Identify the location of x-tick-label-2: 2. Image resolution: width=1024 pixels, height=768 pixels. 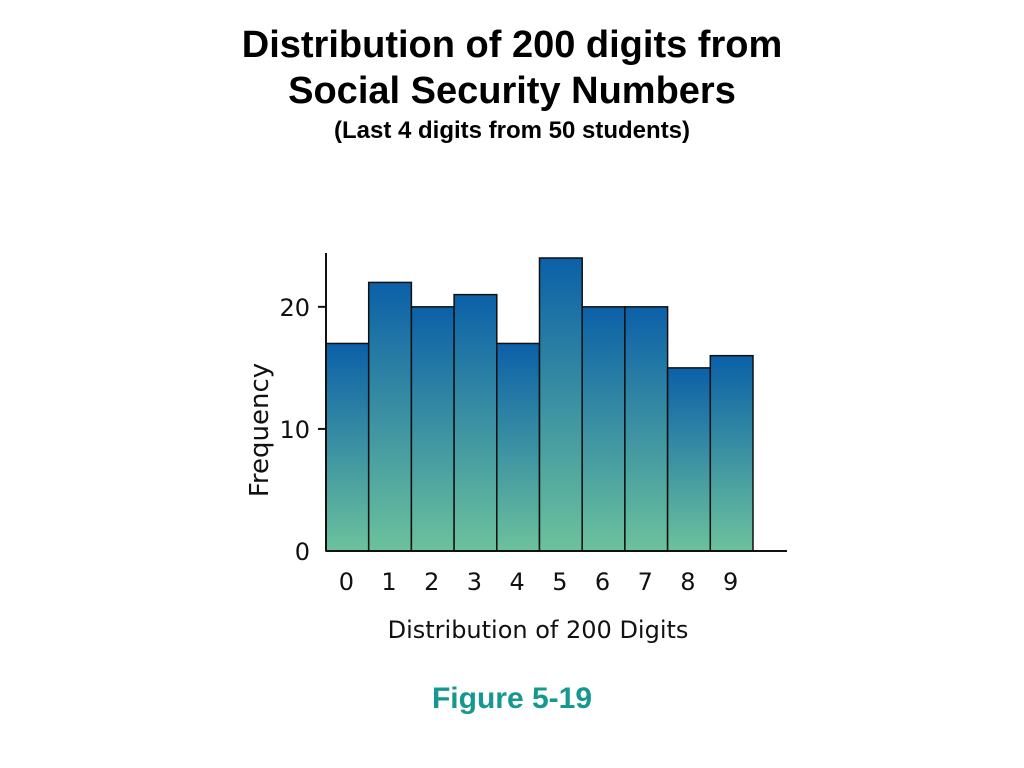
(431, 582).